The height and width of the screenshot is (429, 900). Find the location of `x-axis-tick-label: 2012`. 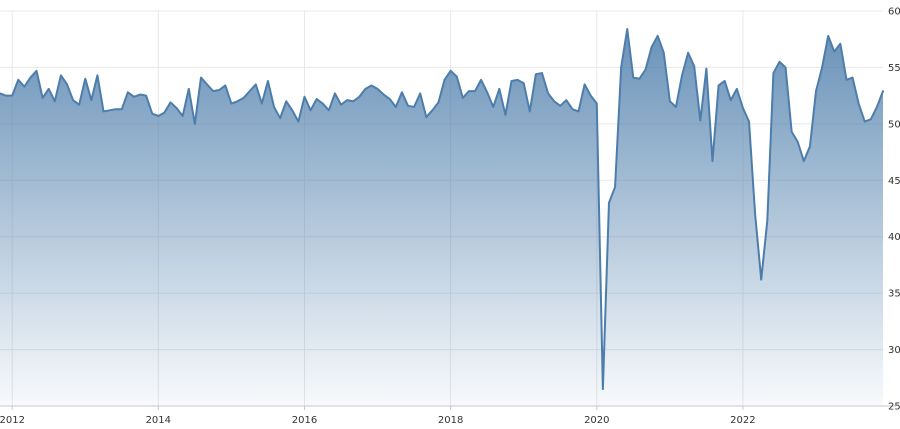

x-axis-tick-label: 2012 is located at coordinates (12, 420).